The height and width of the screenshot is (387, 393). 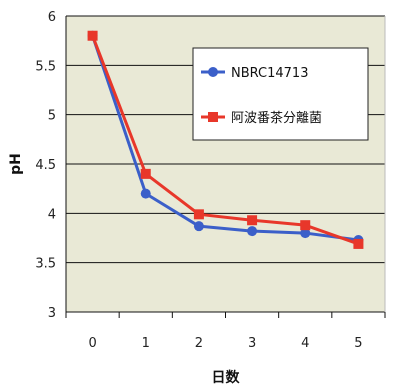 What do you see at coordinates (52, 17) in the screenshot?
I see `y-tick-label: 6` at bounding box center [52, 17].